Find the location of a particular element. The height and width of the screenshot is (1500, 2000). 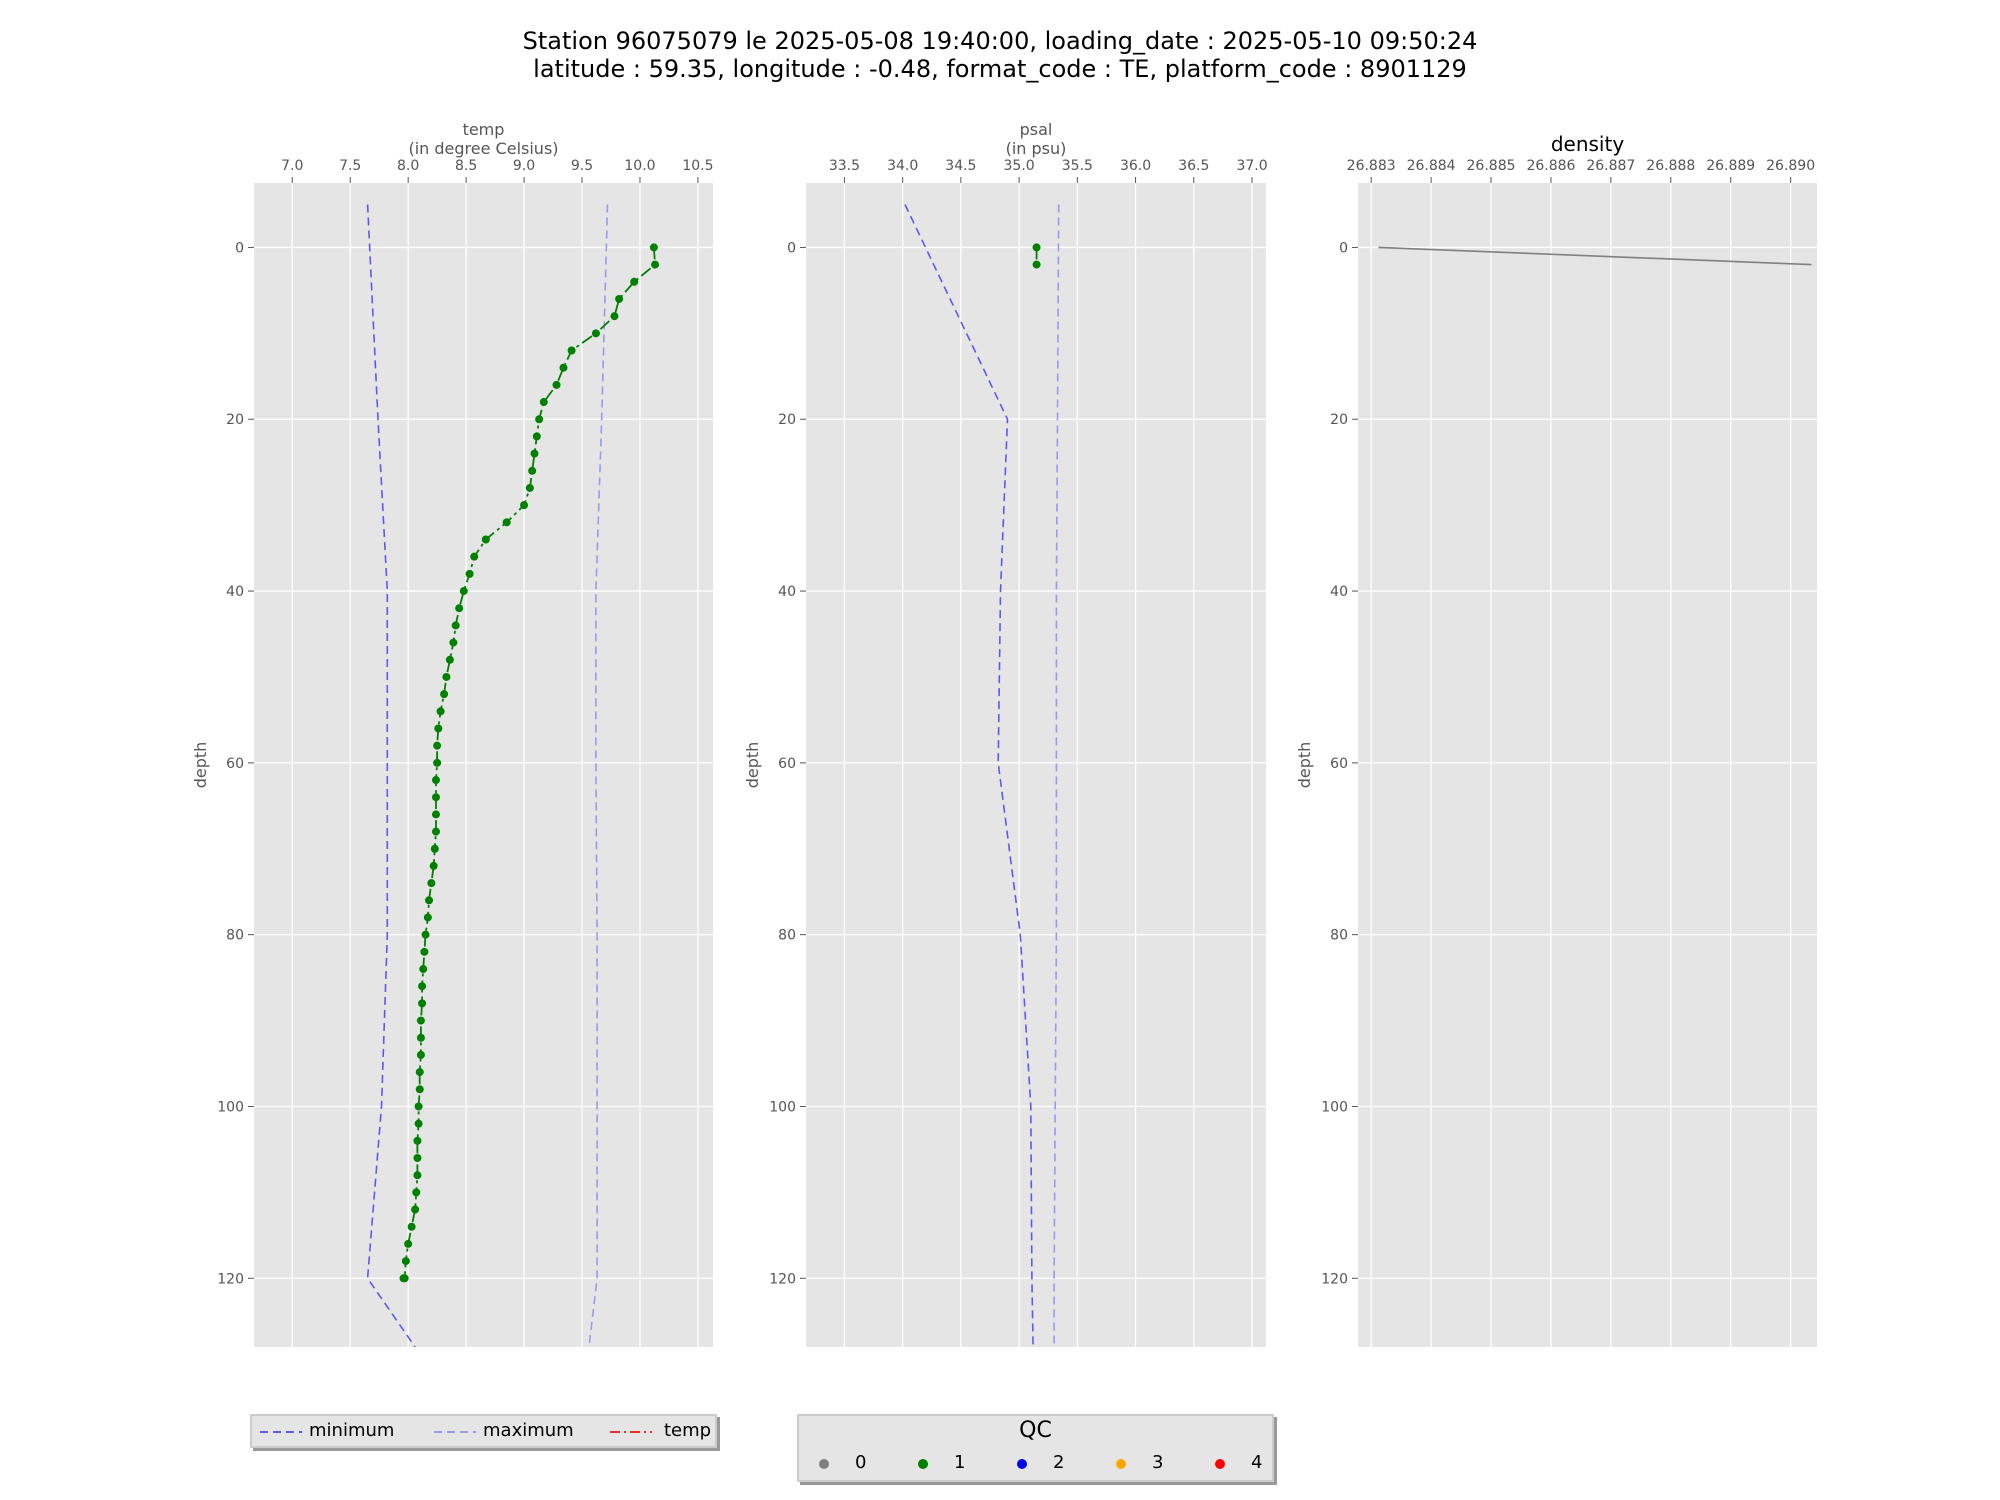

y-tick-label: 120 is located at coordinates (230, 1279).